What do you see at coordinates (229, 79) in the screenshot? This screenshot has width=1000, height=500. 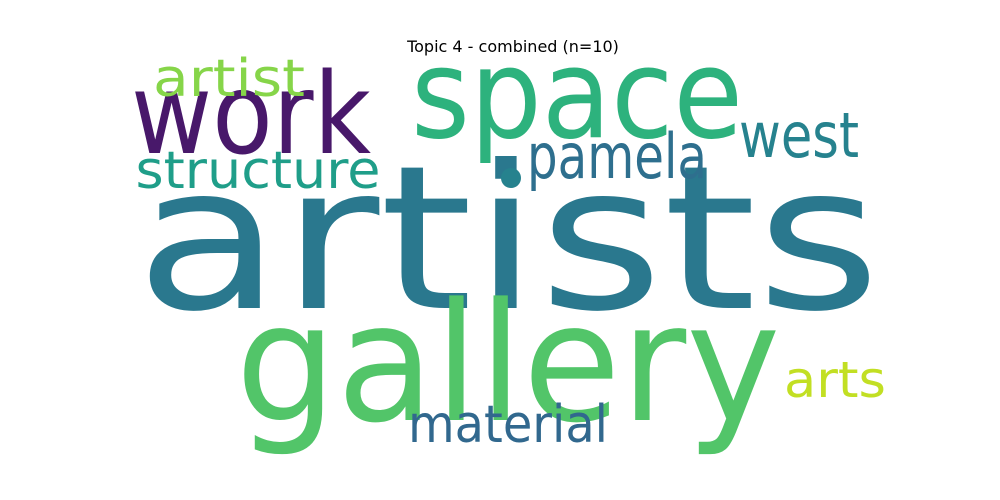 I see `word-artist: artist` at bounding box center [229, 79].